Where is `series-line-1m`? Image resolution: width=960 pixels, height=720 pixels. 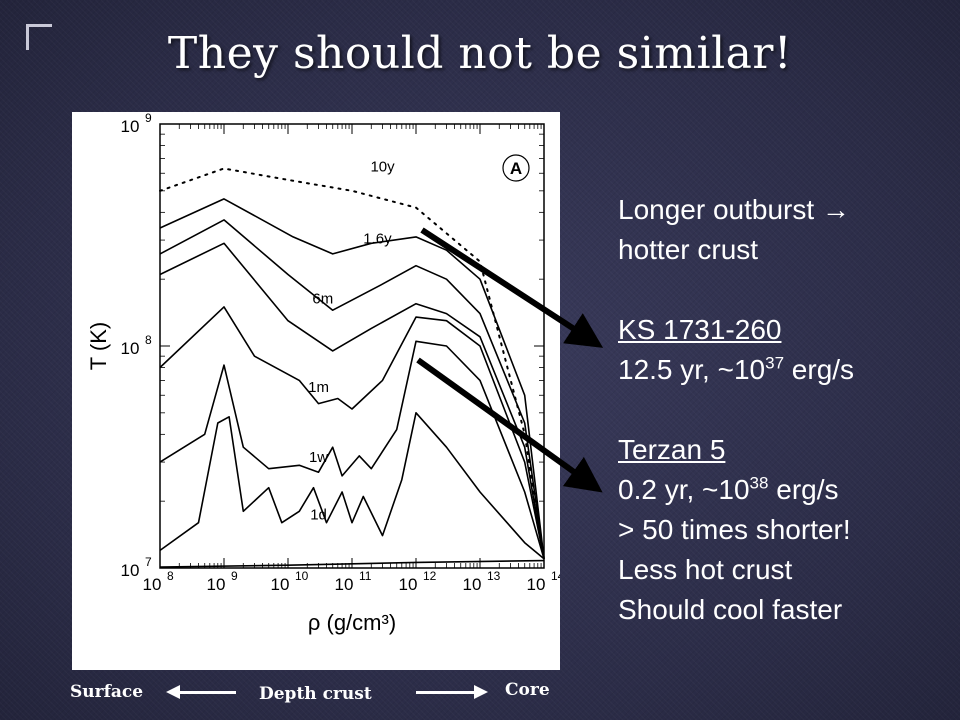 series-line-1m is located at coordinates (352, 432).